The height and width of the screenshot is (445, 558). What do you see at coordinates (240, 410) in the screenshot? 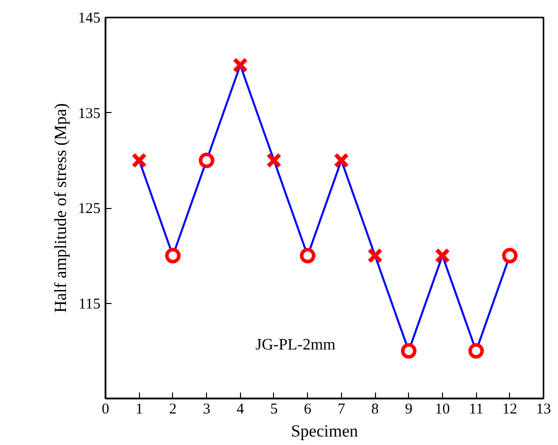
I see `x-tick-label: 4` at bounding box center [240, 410].